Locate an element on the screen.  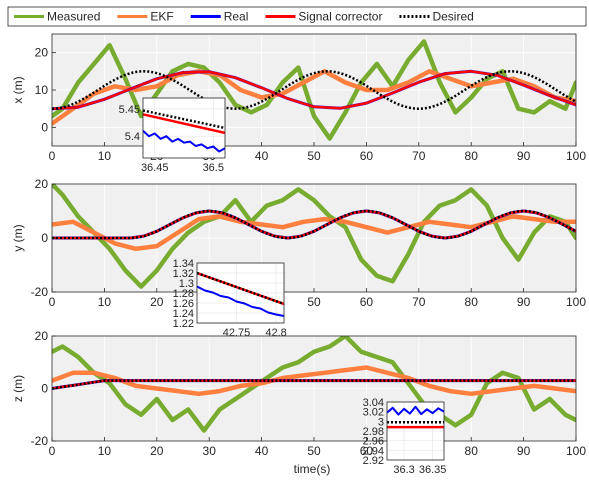
inset-x-tick-label: 36.45 is located at coordinates (155, 168).